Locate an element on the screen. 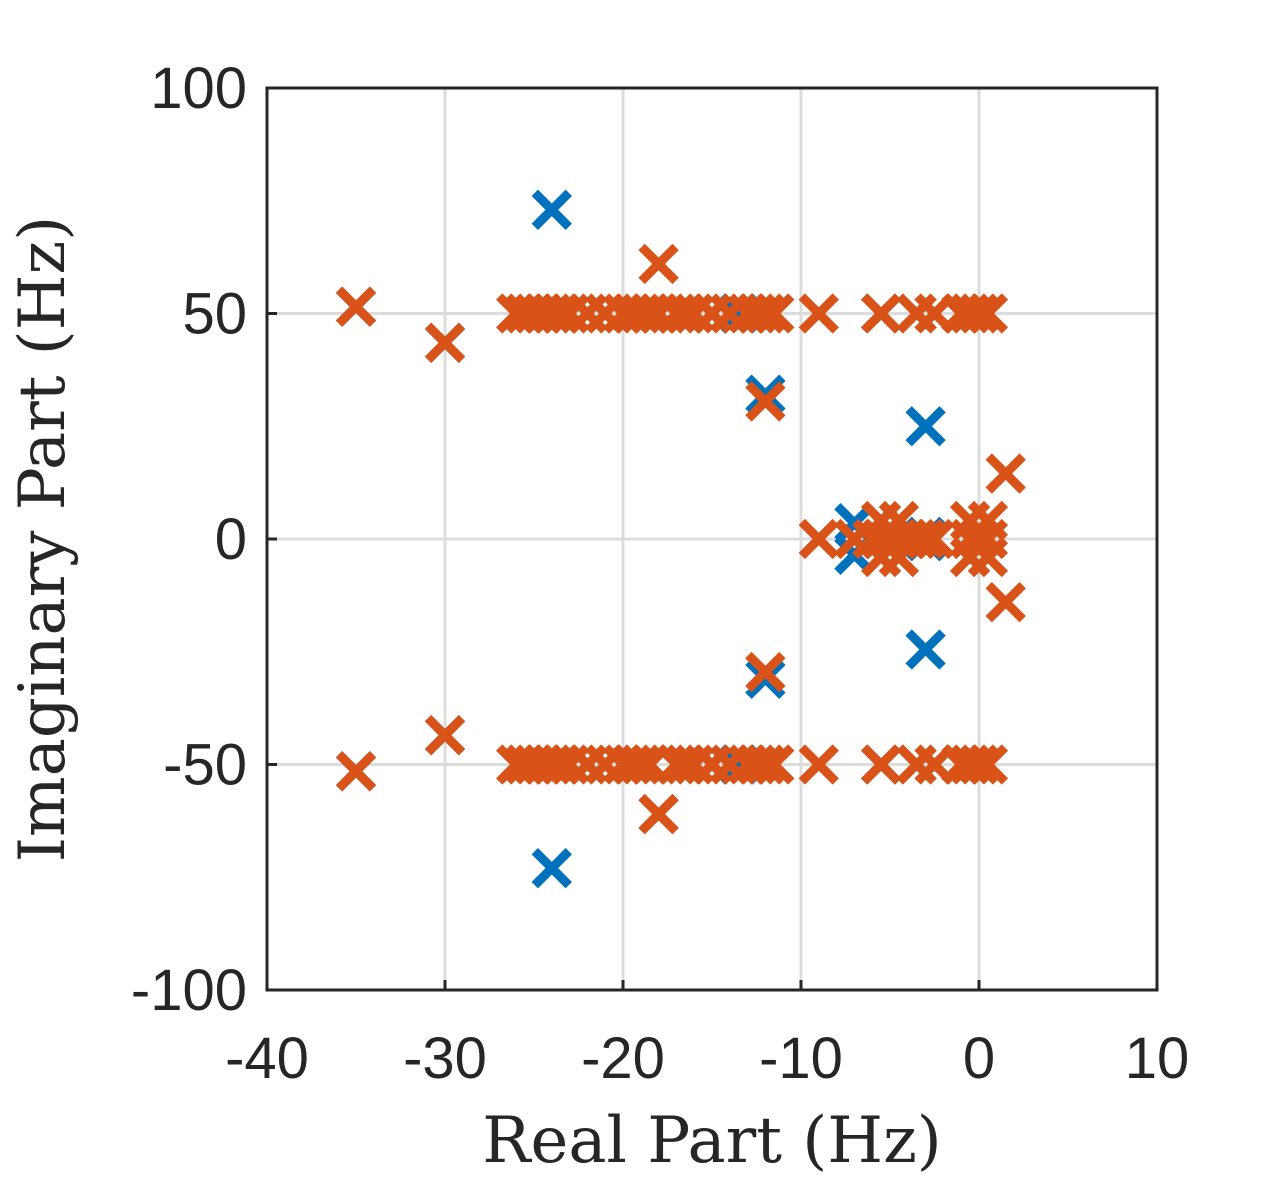 The image size is (1278, 1191). x-tick-label: -20 is located at coordinates (623, 1058).